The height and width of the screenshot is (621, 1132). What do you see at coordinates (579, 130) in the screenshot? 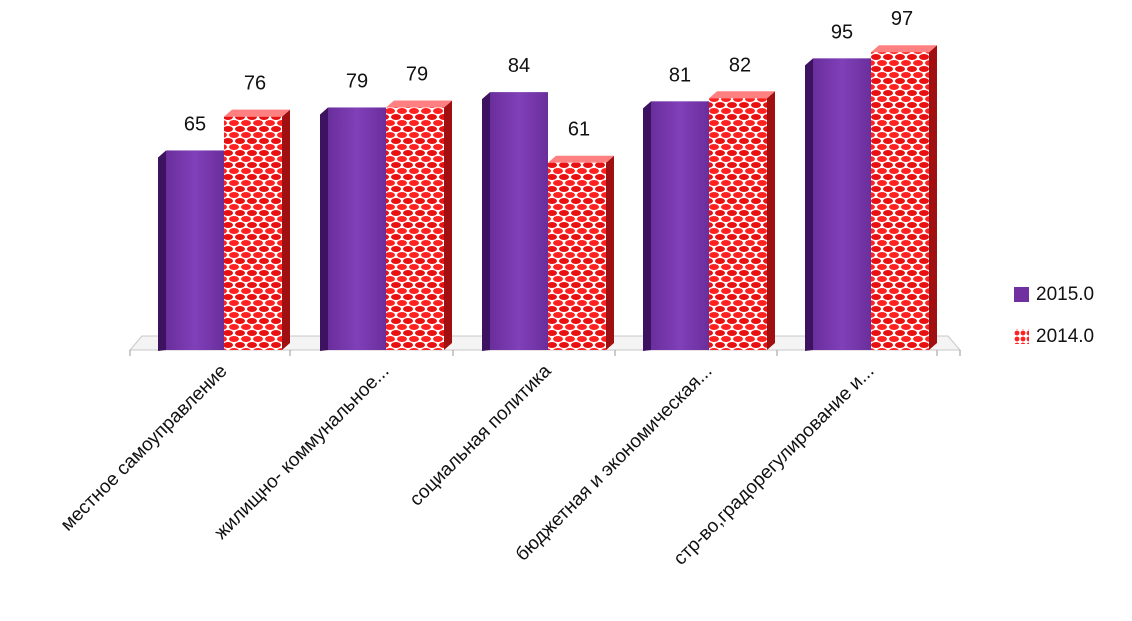
I see `data-label: 61` at bounding box center [579, 130].